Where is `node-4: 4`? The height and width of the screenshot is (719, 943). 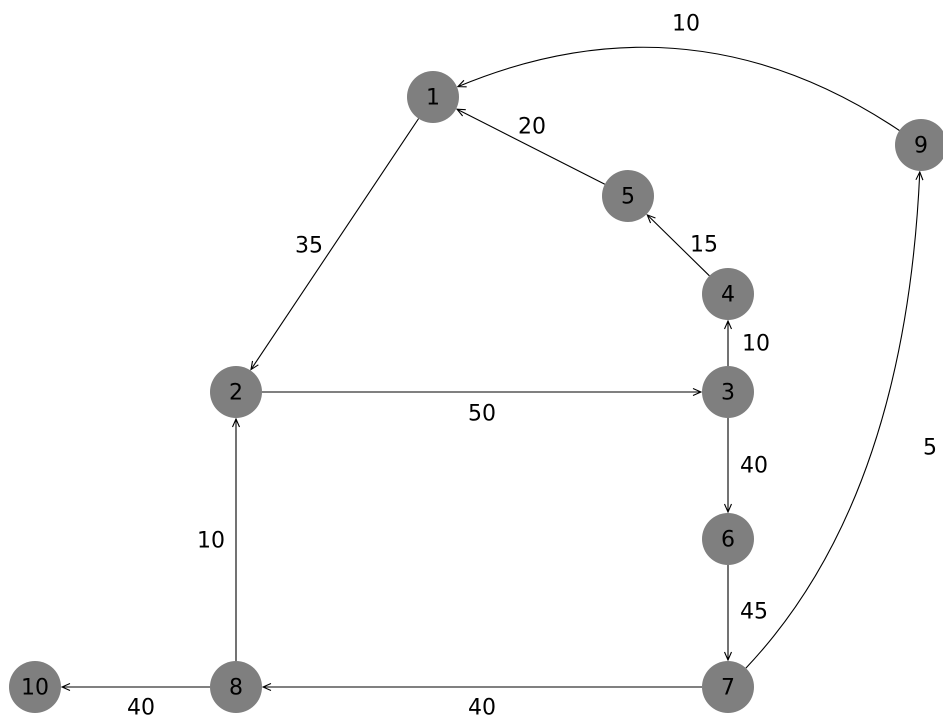
node-4: 4 is located at coordinates (728, 294).